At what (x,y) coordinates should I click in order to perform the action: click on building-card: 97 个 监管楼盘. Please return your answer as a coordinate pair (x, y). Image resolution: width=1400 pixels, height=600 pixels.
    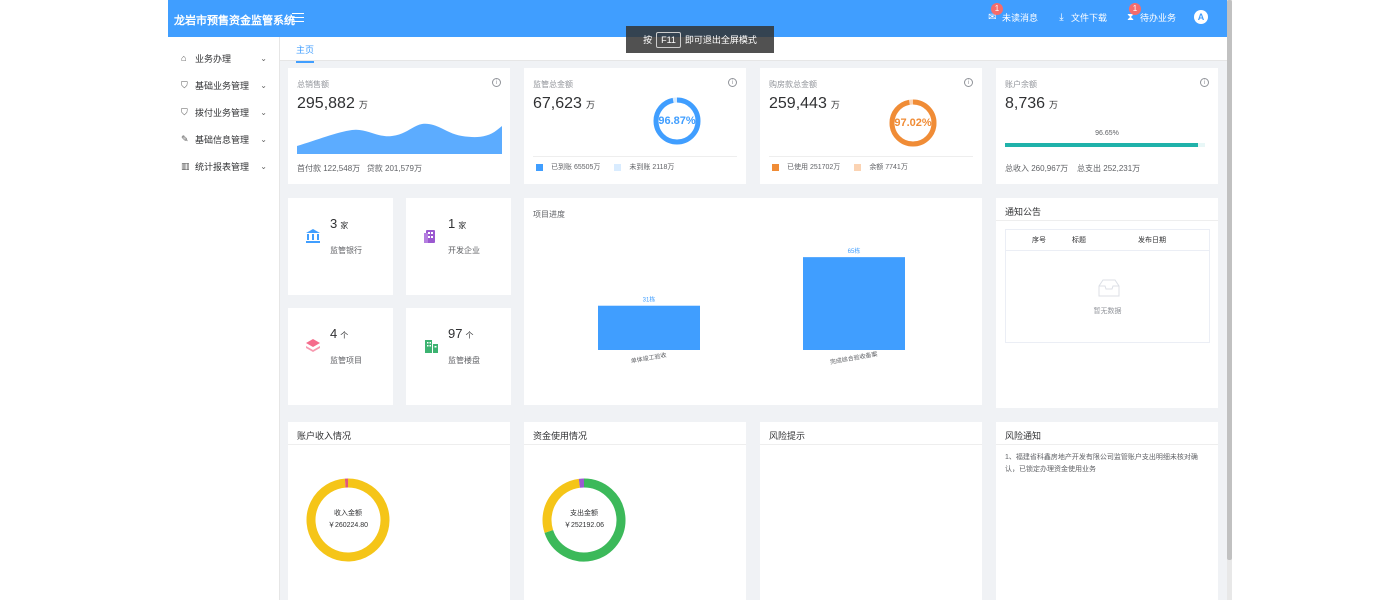
    Looking at the image, I should click on (458, 356).